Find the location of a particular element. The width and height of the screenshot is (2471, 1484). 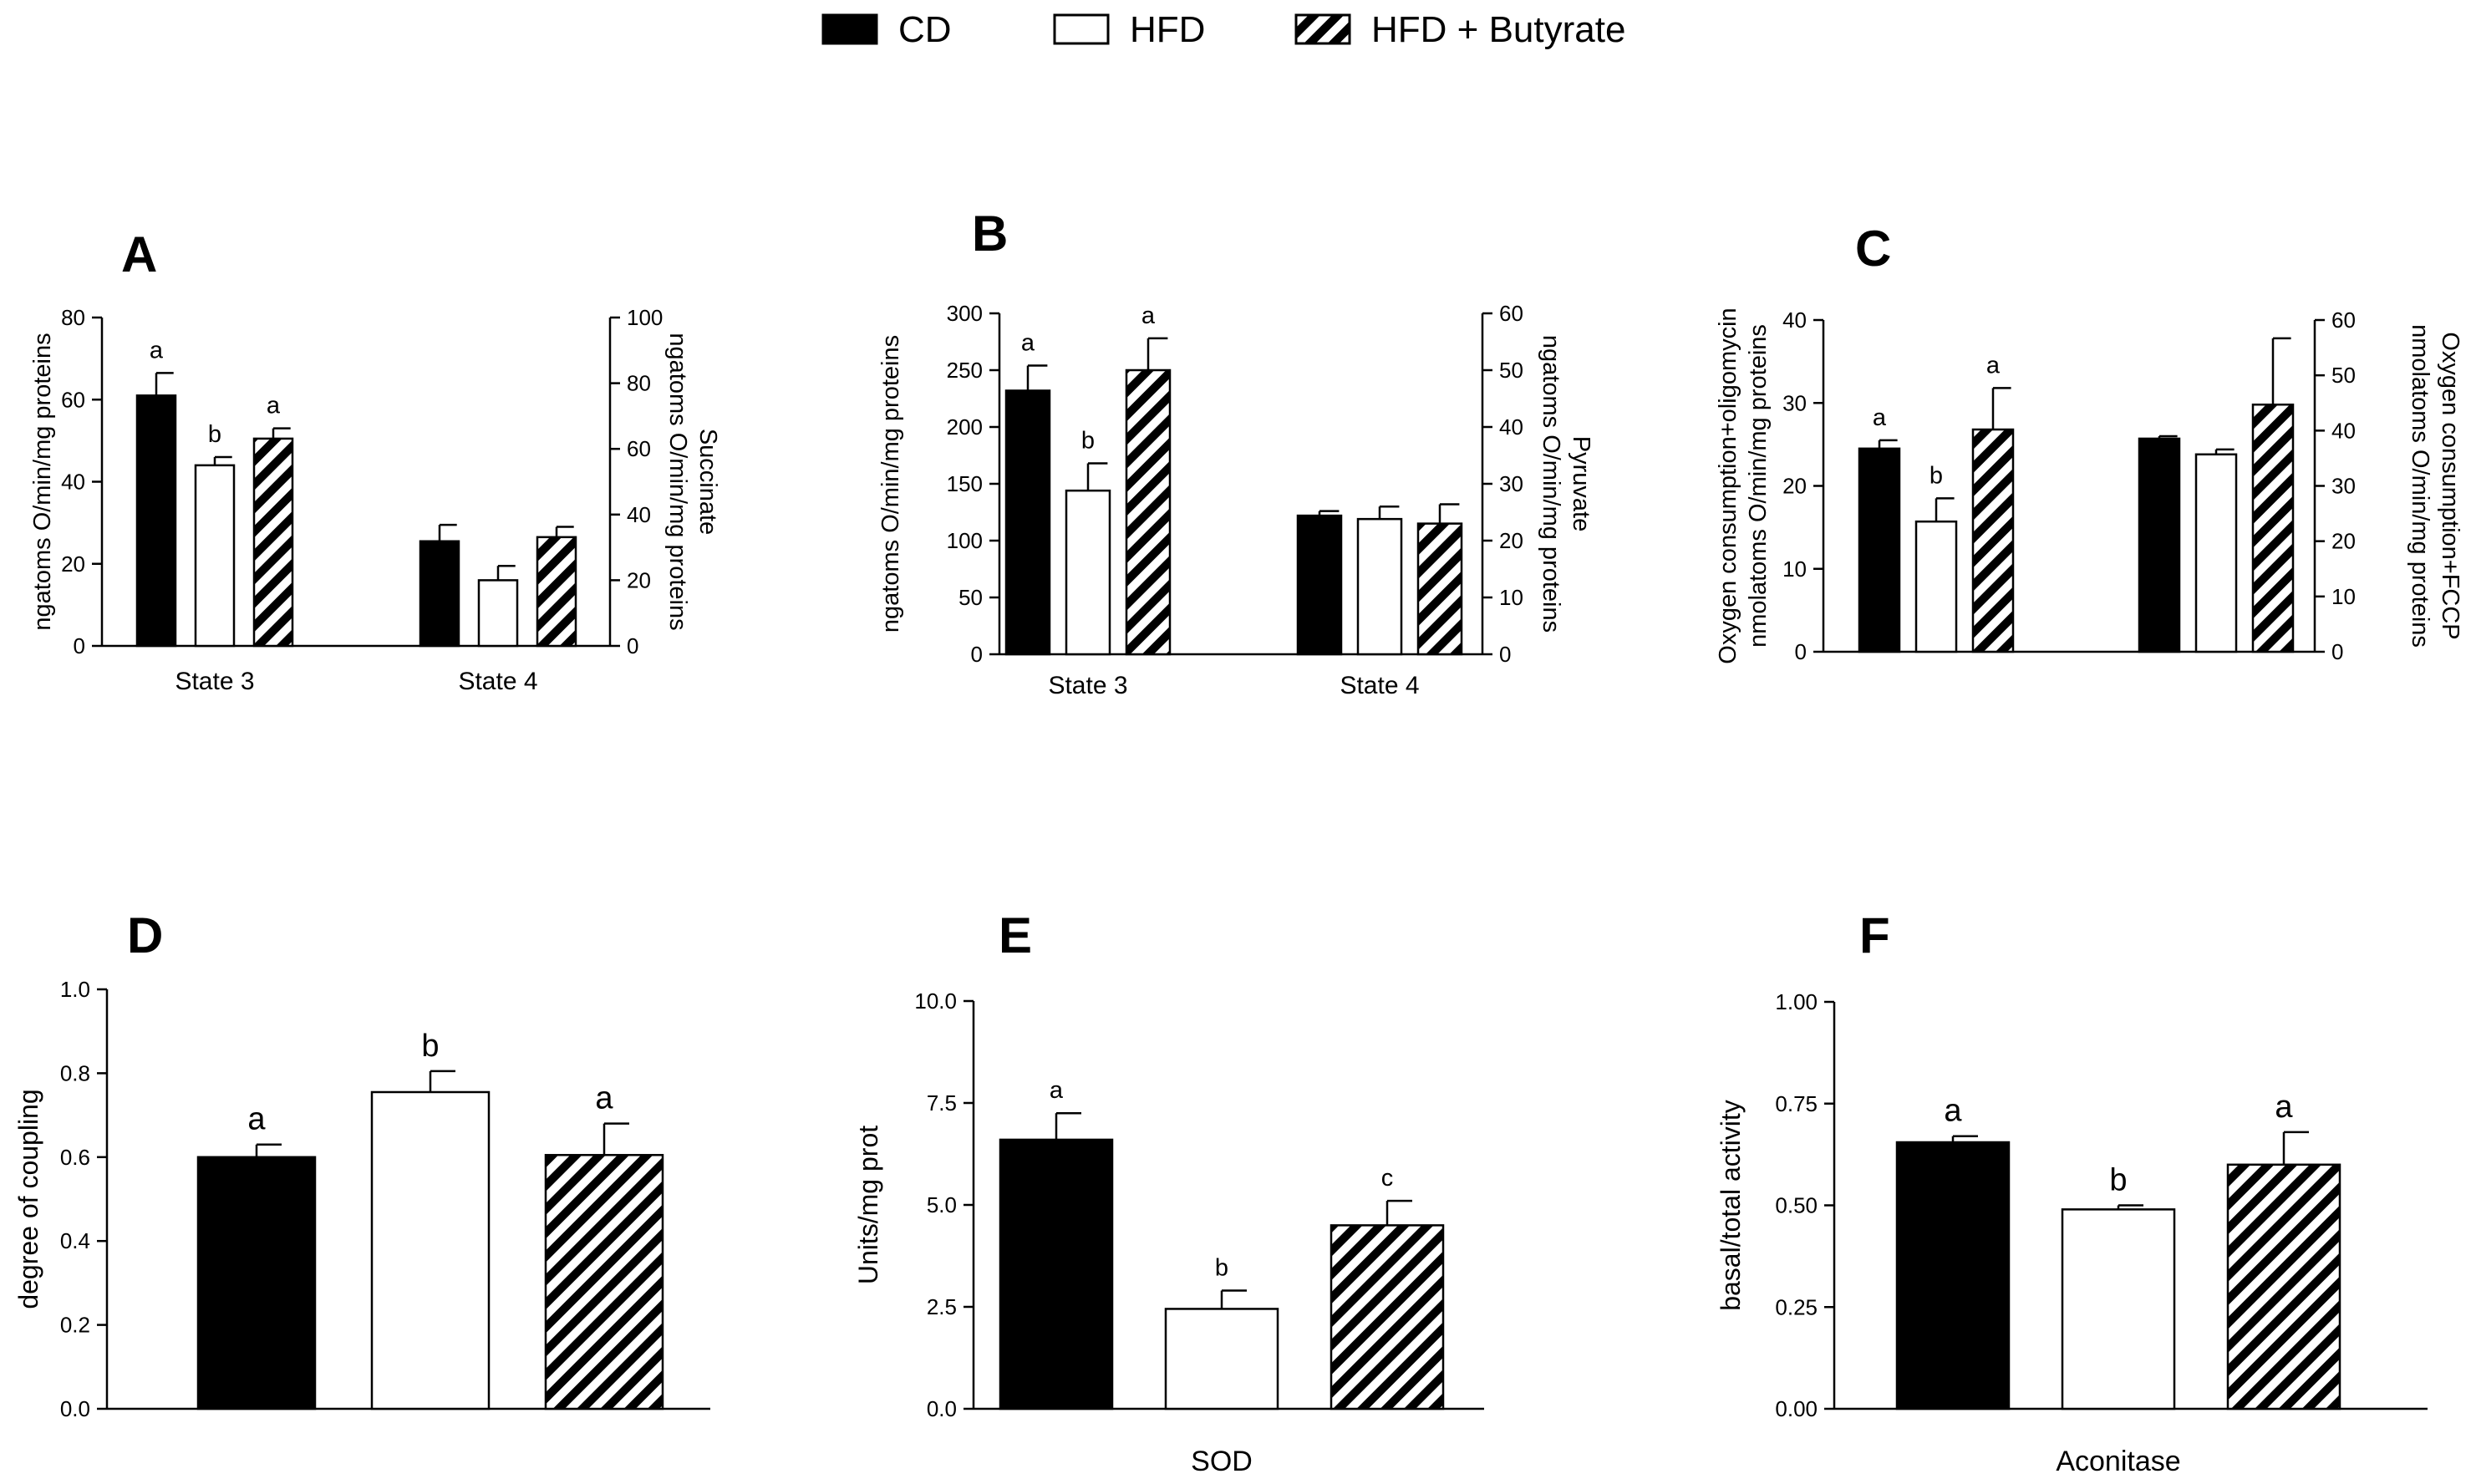

panel-d-y-tick-label: 0.8 is located at coordinates (75, 1072).